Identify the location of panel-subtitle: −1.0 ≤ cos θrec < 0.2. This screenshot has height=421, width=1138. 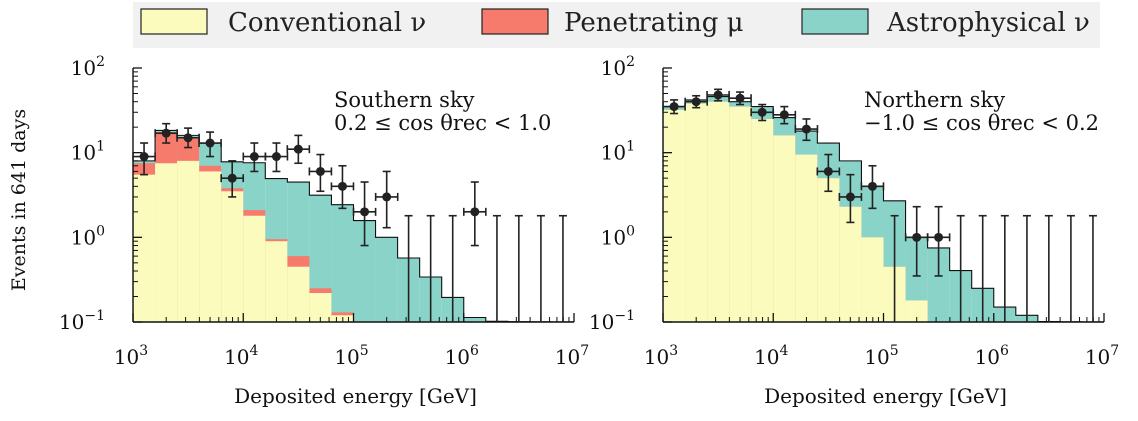
(981, 123).